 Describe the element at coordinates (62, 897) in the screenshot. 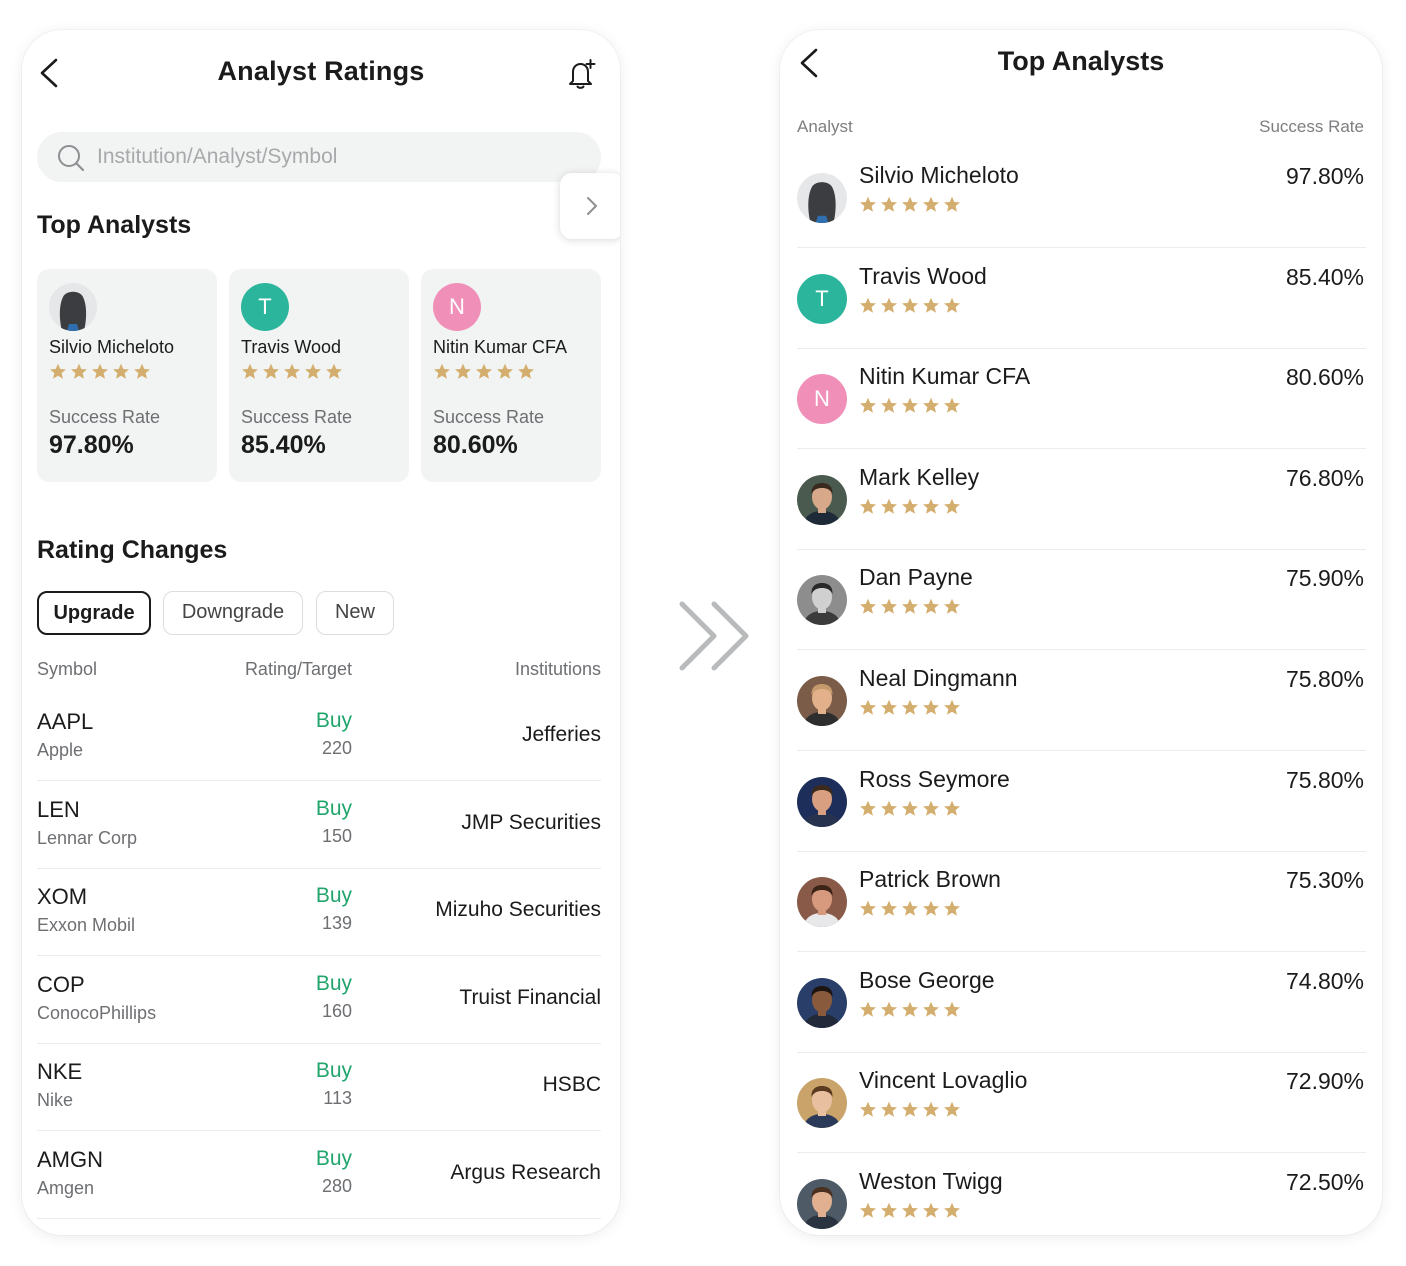

I see `symbol: XOM` at that location.